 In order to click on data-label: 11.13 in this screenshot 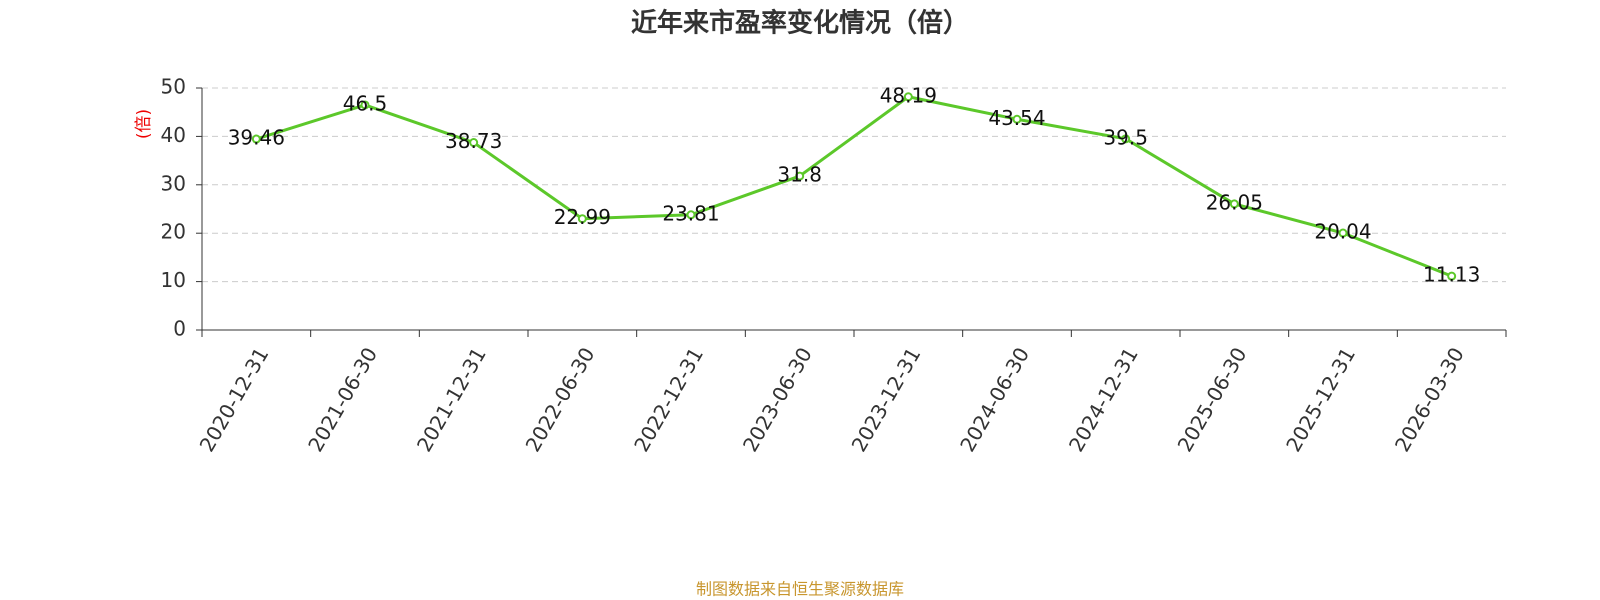, I will do `click(1451, 275)`.